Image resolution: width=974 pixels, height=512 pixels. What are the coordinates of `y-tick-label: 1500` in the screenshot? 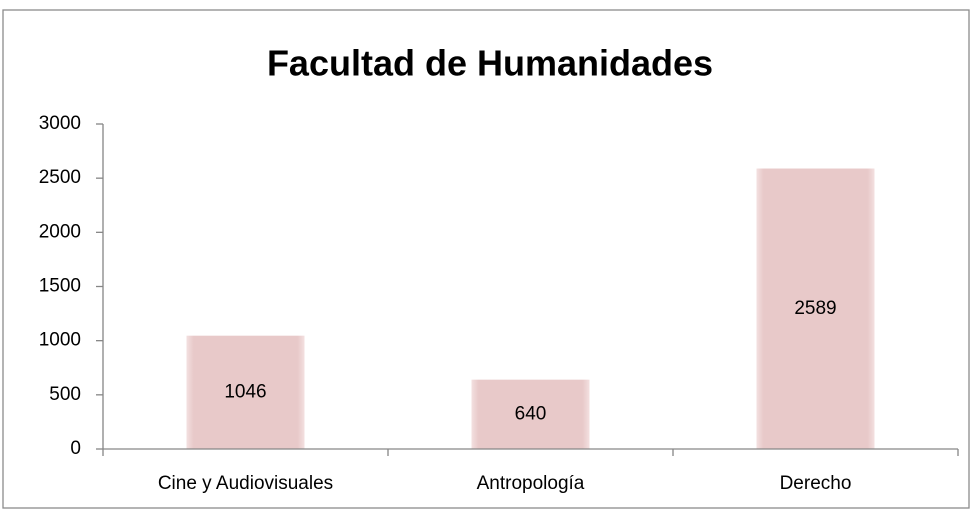 It's located at (60, 286).